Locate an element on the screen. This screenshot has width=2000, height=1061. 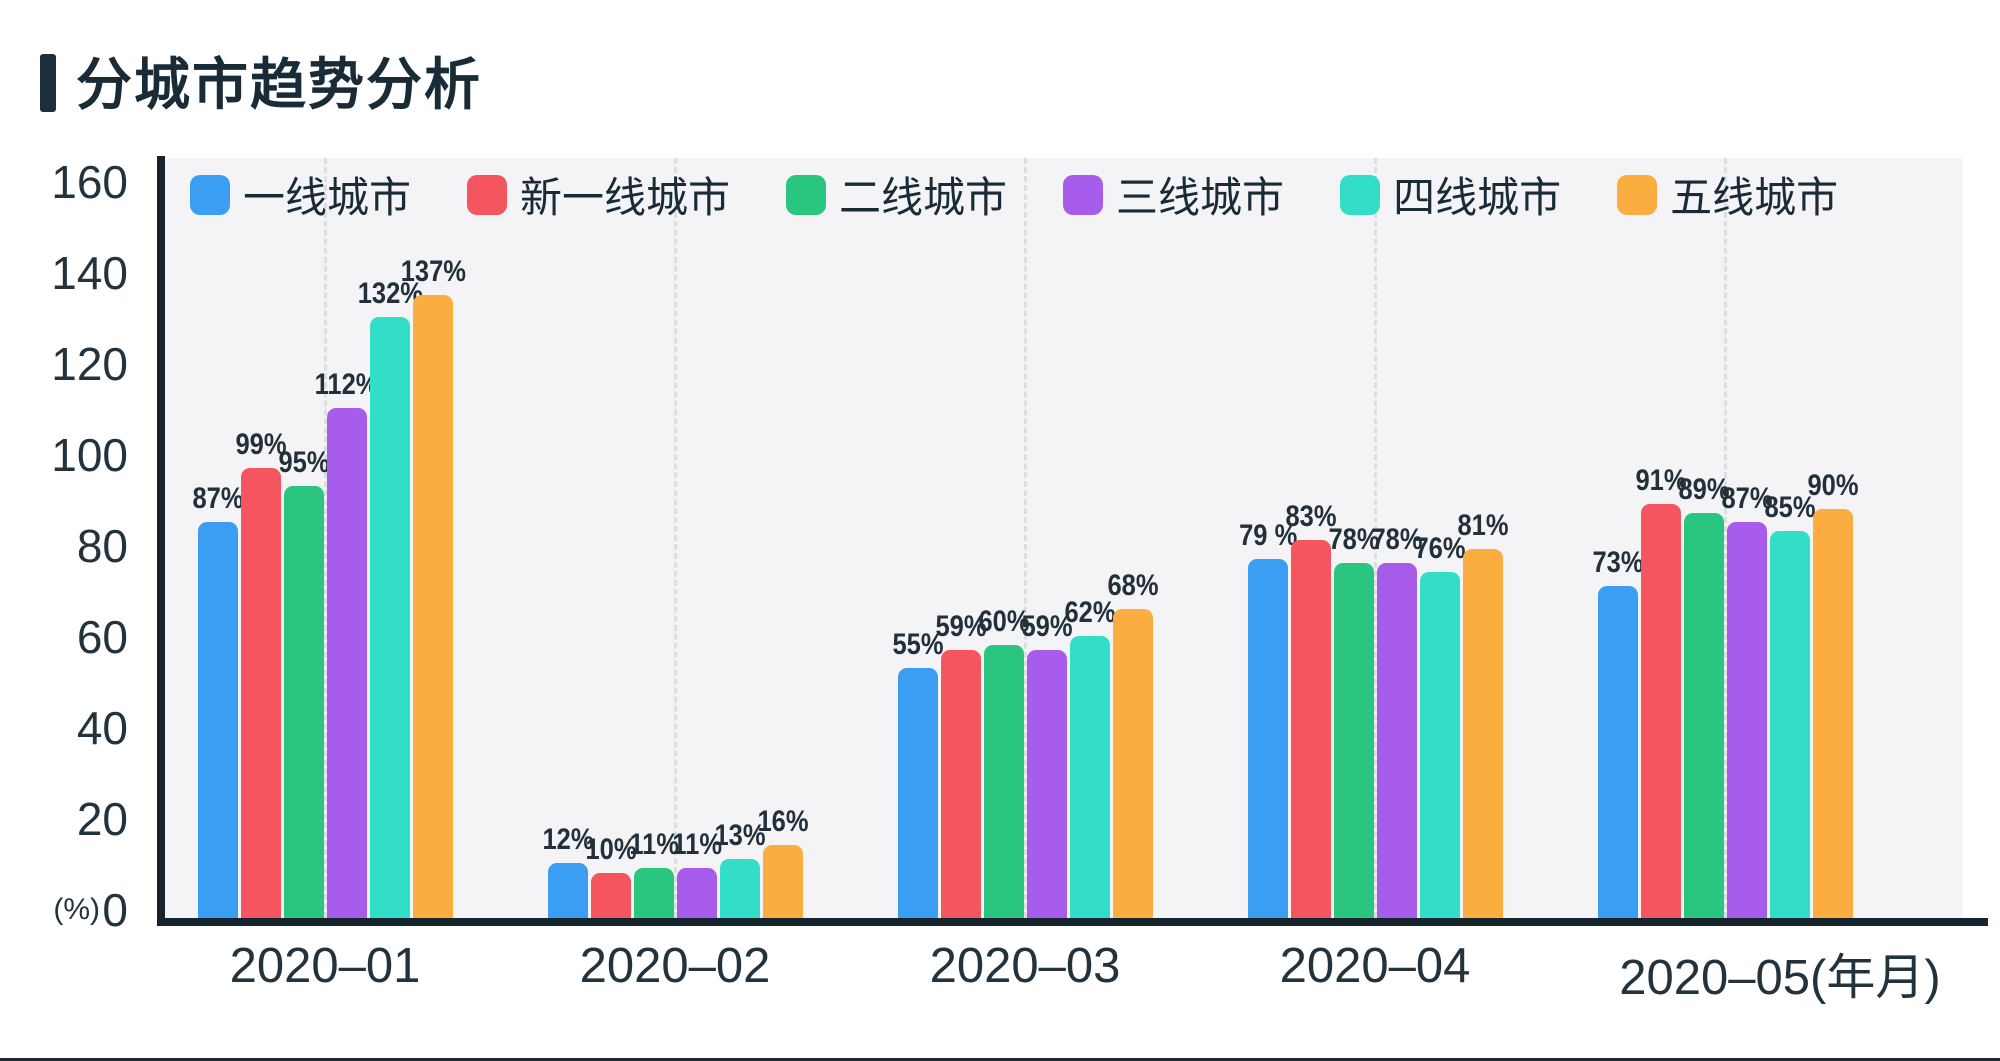
legend-item-3: 二线城市 is located at coordinates (896, 194).